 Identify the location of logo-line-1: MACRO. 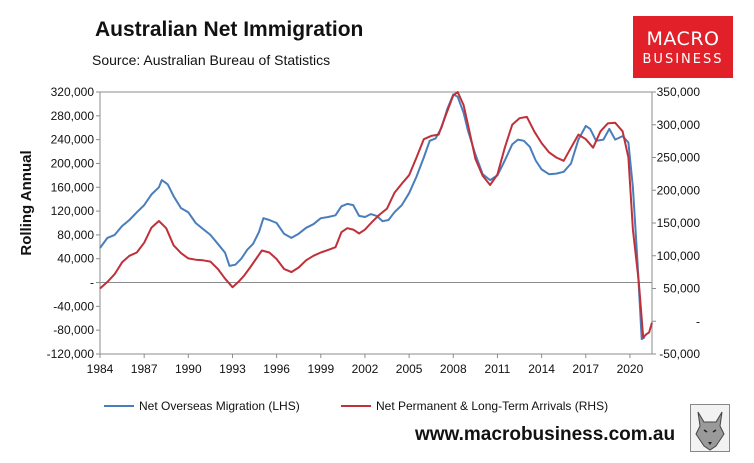
(683, 39).